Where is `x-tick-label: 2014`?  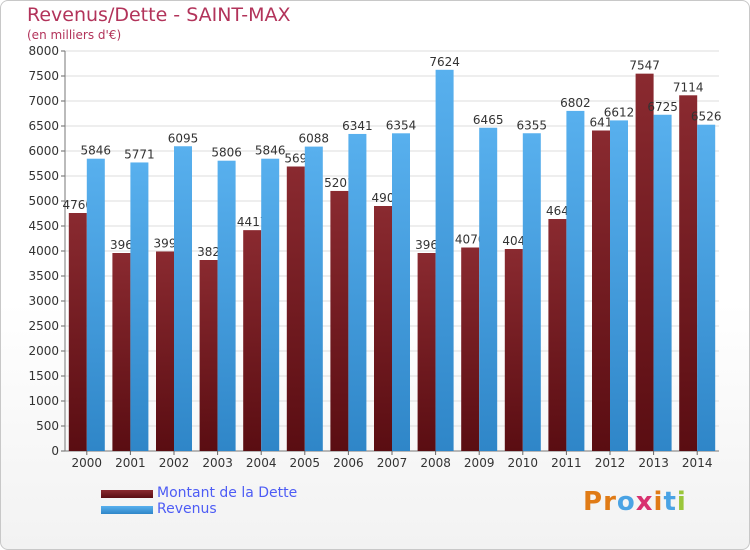
x-tick-label: 2014 is located at coordinates (697, 463).